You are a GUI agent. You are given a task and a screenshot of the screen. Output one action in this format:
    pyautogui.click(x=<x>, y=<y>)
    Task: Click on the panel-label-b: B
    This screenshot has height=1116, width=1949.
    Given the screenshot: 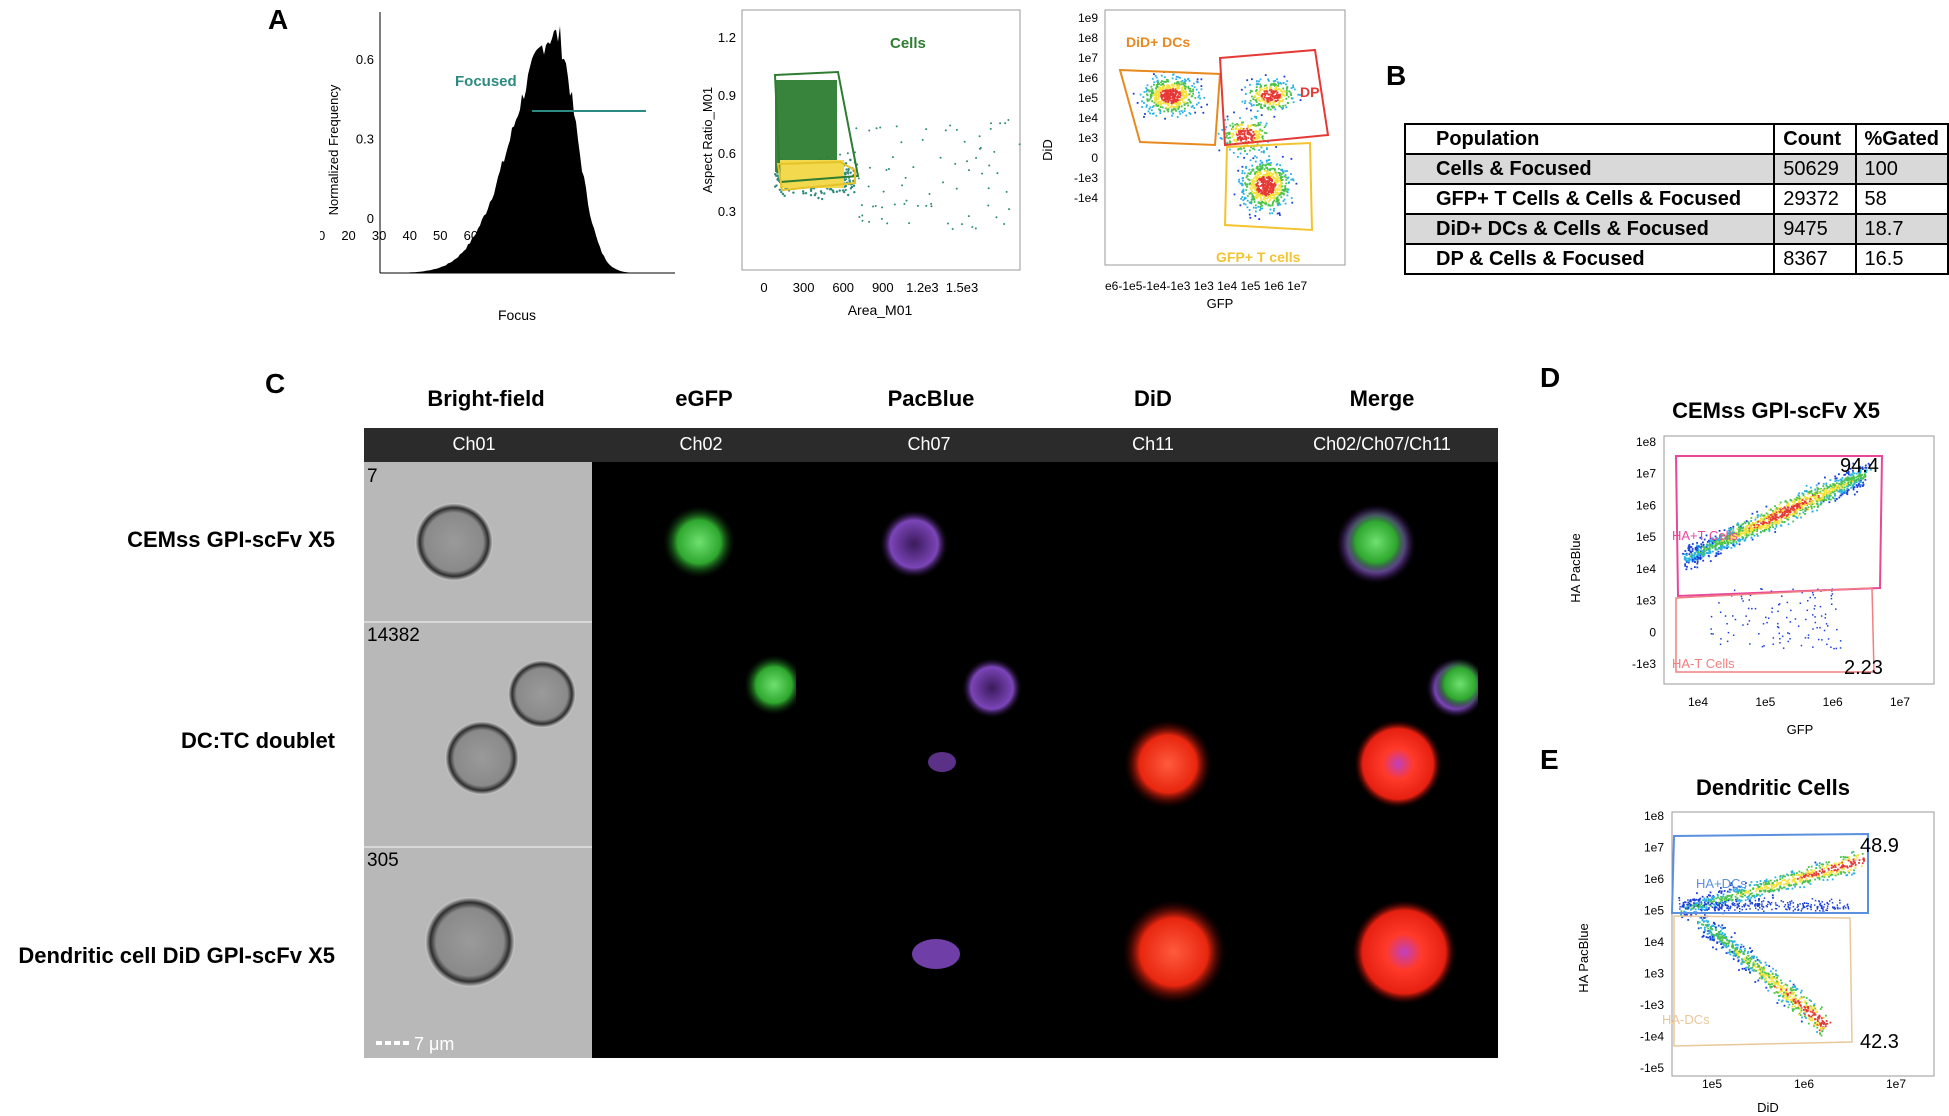 What is the action you would take?
    pyautogui.click(x=1396, y=75)
    